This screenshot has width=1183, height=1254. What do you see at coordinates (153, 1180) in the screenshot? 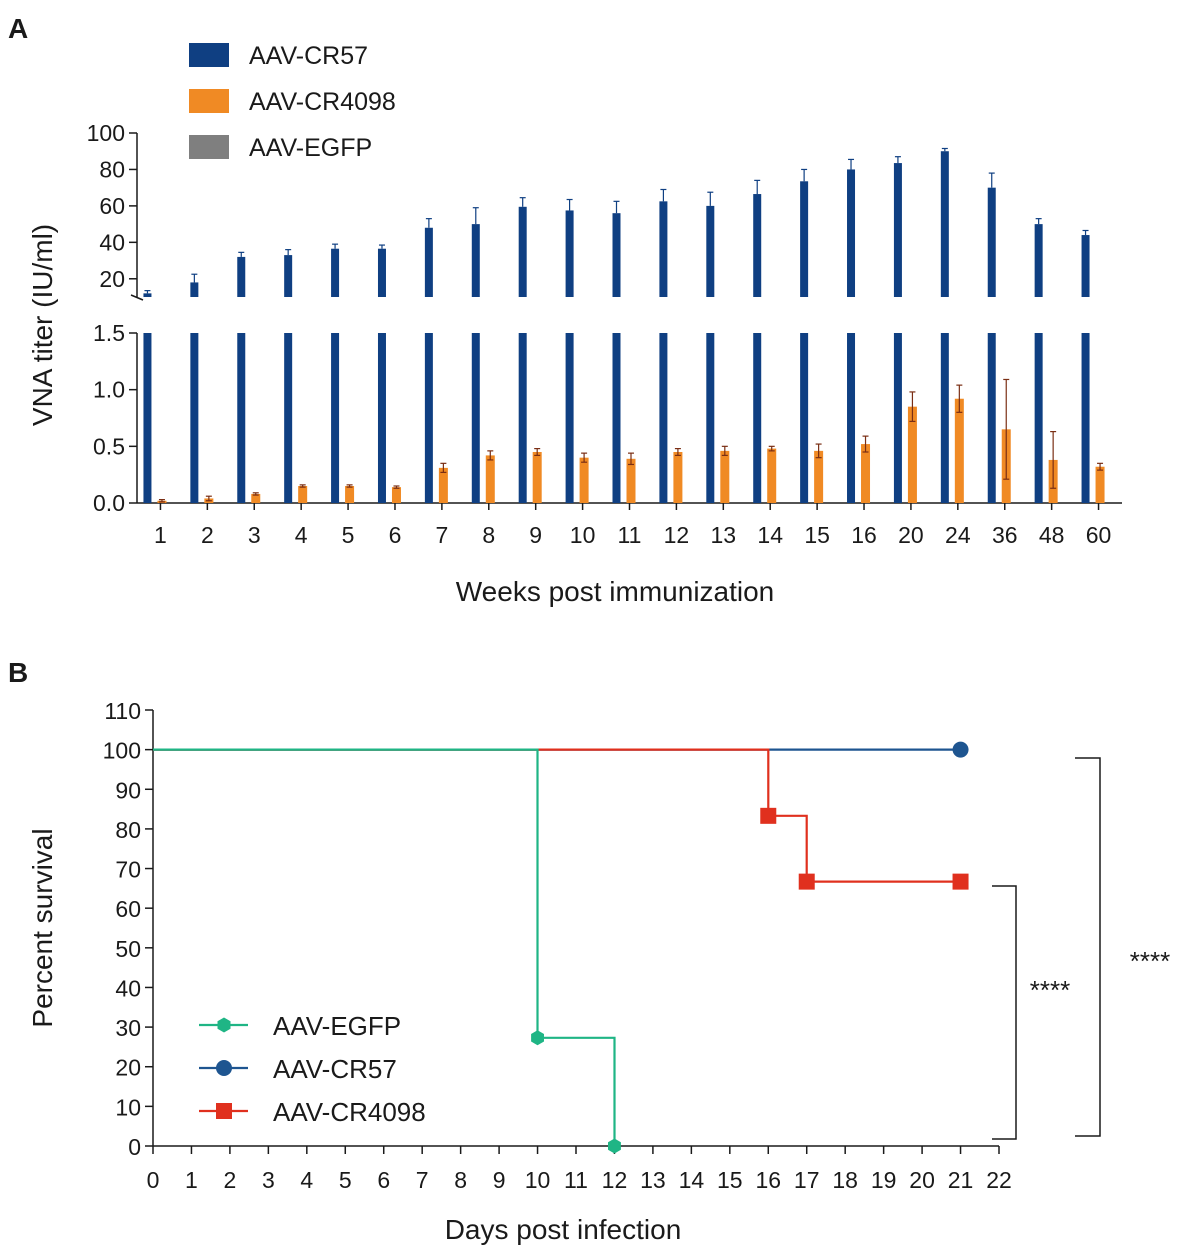
I see `x-tick-label: 0` at bounding box center [153, 1180].